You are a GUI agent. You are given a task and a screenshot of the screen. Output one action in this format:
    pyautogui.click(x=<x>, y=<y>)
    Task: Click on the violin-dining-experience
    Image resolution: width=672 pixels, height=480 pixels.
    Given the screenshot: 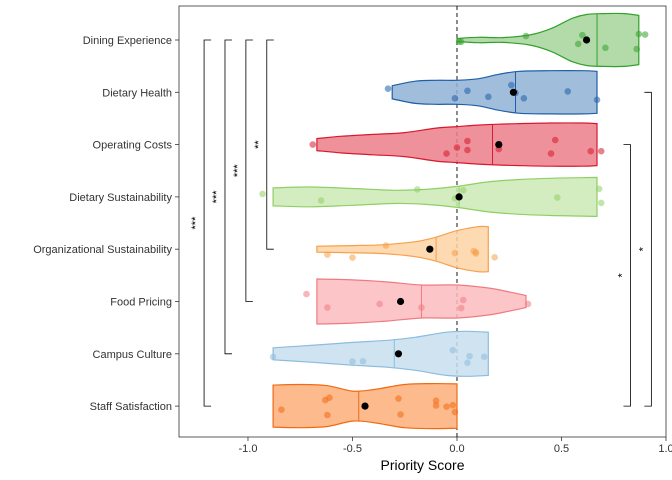 What is the action you would take?
    pyautogui.click(x=552, y=40)
    